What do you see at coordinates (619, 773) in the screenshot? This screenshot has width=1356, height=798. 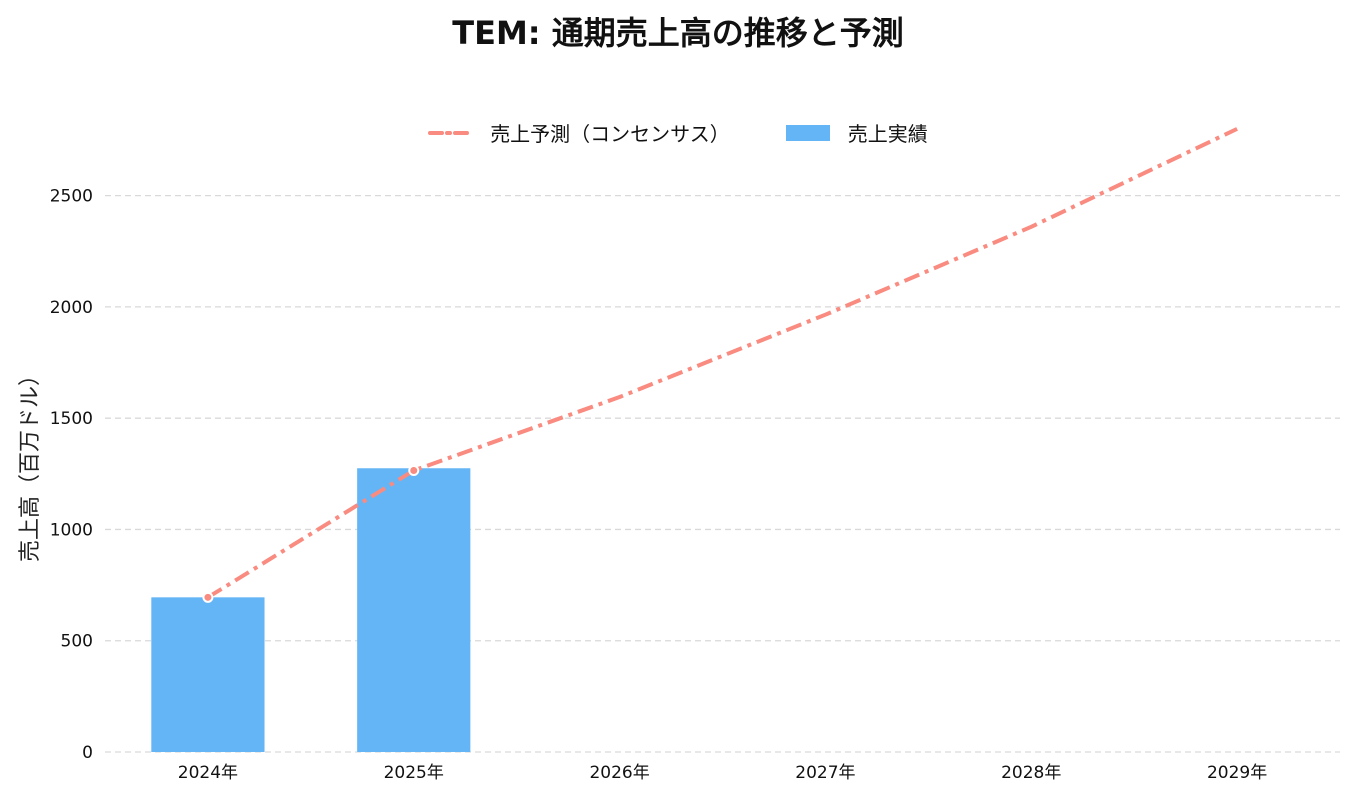 I see `x-tick-label: 2026年` at bounding box center [619, 773].